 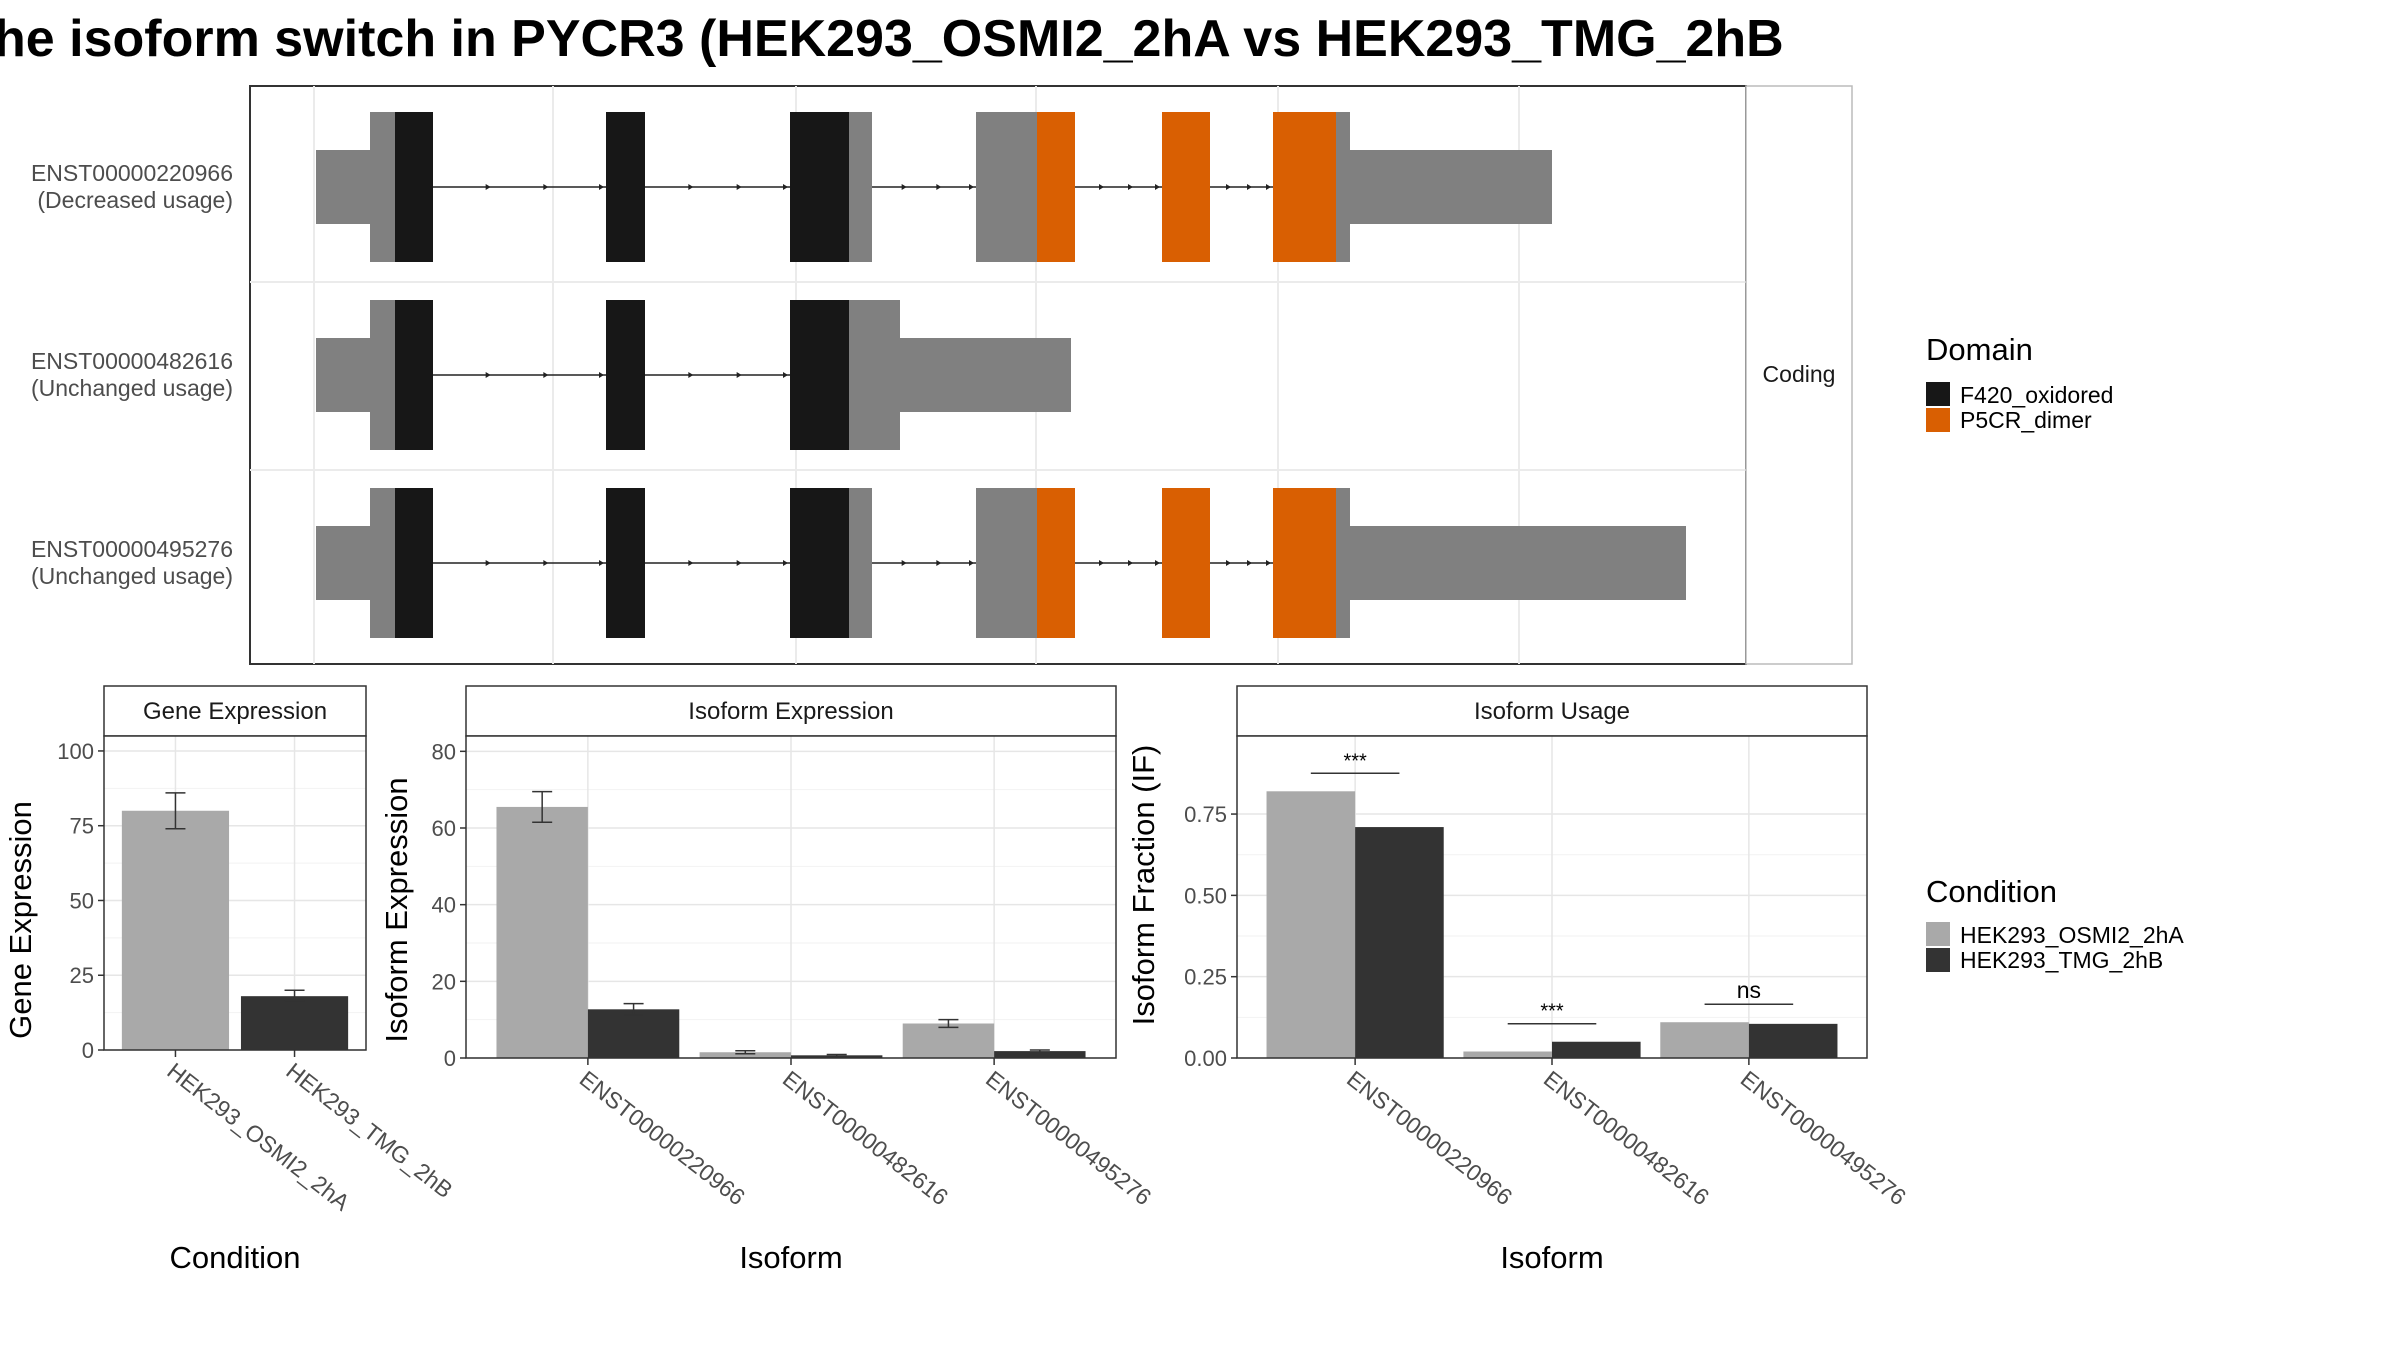 What do you see at coordinates (791, 711) in the screenshot?
I see `isoform-expression-strip` at bounding box center [791, 711].